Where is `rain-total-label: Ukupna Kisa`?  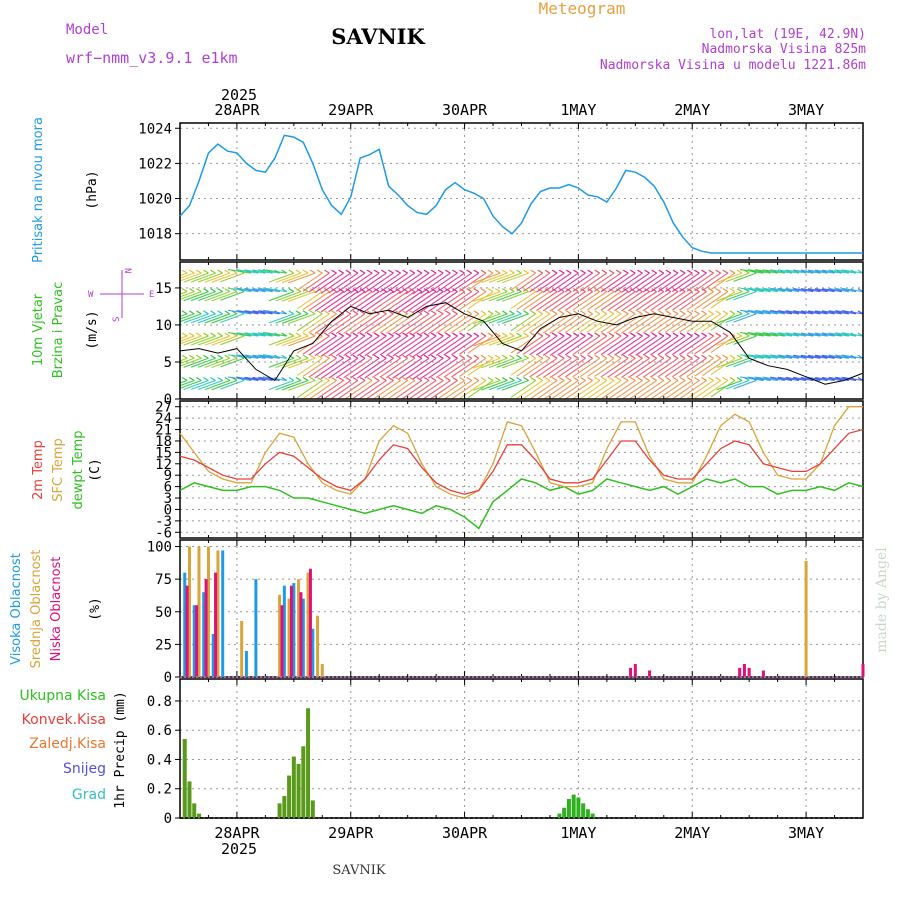 rain-total-label: Ukupna Kisa is located at coordinates (62, 696).